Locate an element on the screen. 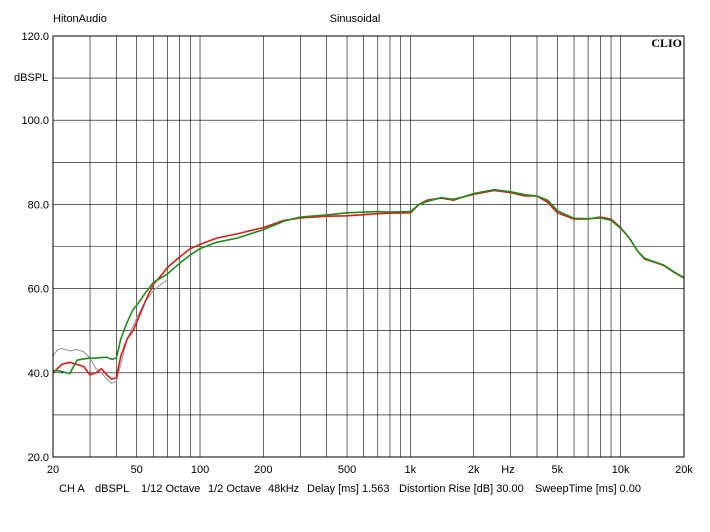  x-tick-label: 1k is located at coordinates (411, 470).